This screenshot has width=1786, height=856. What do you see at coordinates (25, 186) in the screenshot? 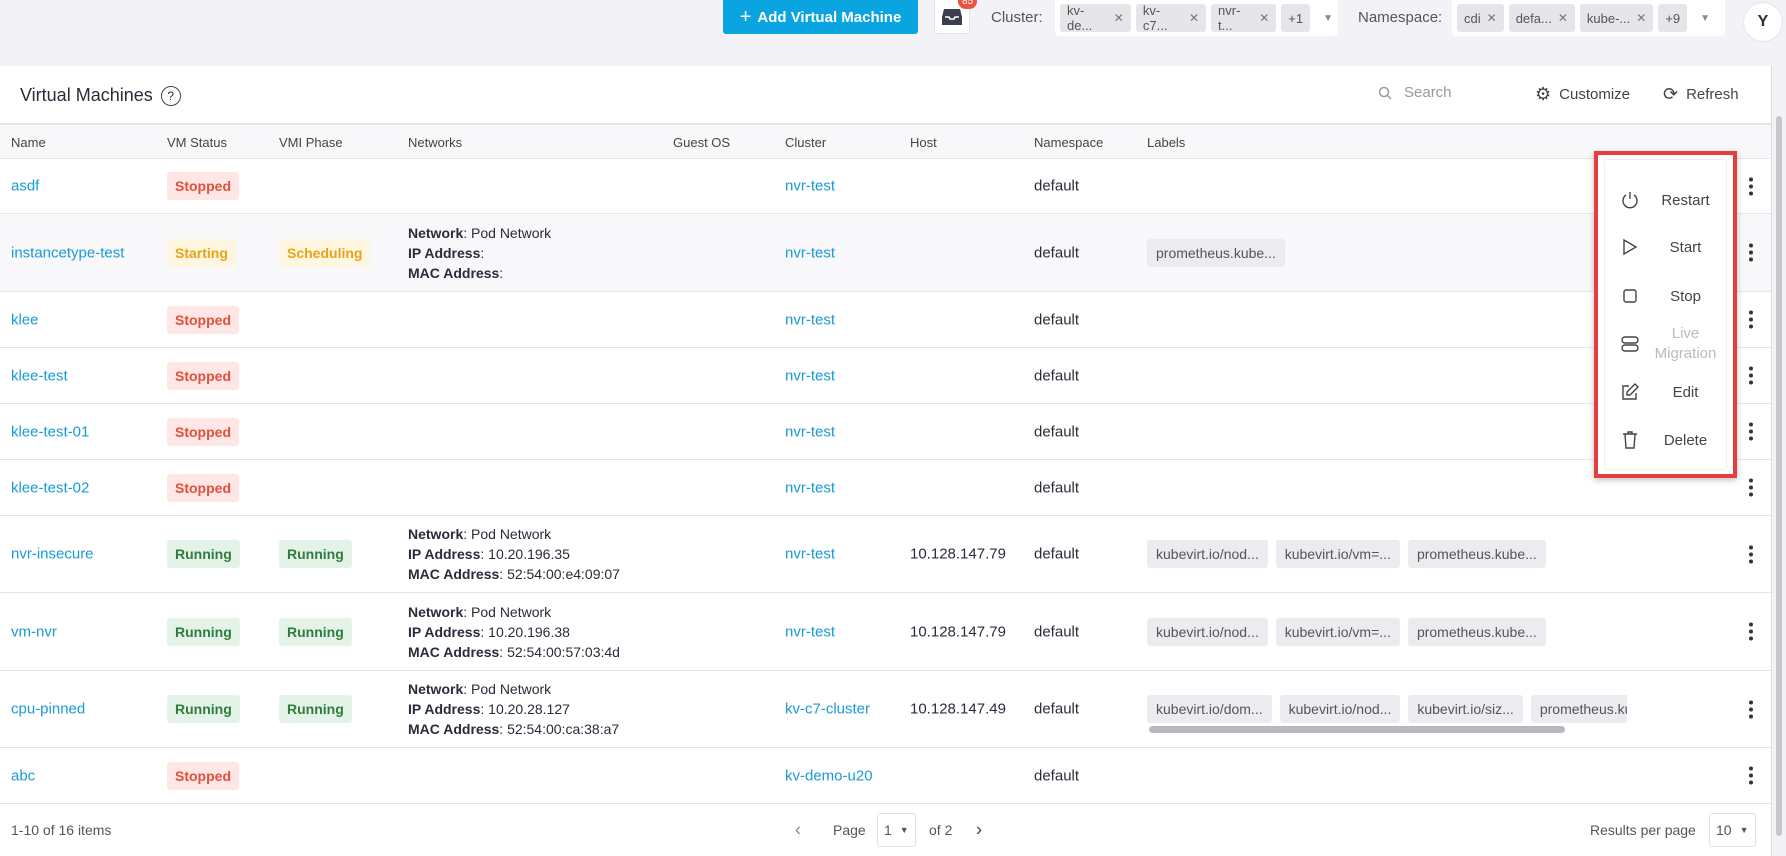
I see `vm-name-link: asdf` at bounding box center [25, 186].